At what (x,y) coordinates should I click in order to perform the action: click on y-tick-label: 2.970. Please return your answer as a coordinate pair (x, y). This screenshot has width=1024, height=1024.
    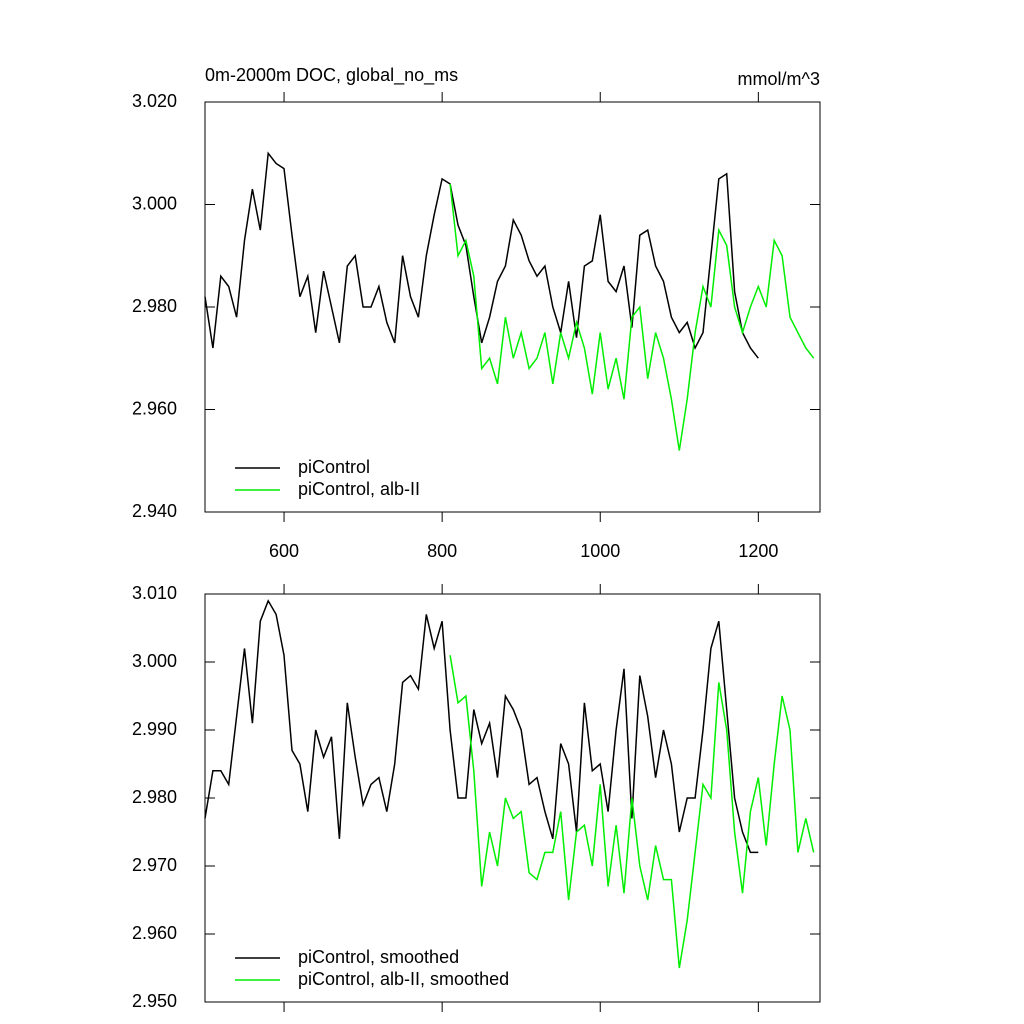
    Looking at the image, I should click on (154, 865).